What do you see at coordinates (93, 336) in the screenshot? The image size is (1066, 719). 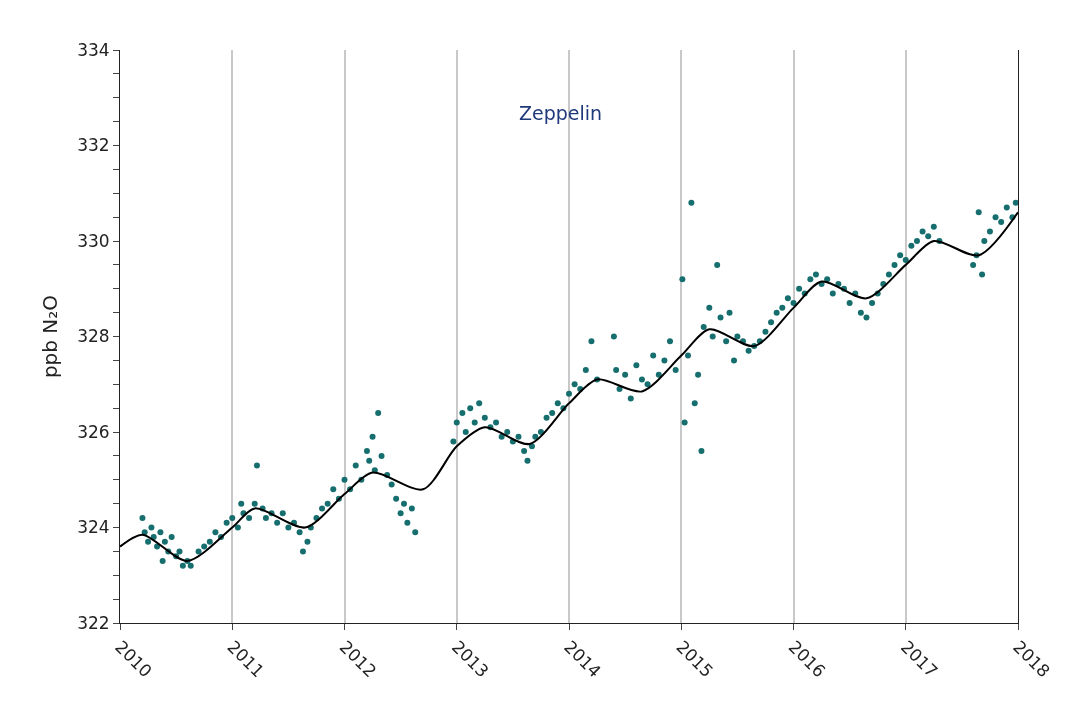 I see `y-tick-label: 328` at bounding box center [93, 336].